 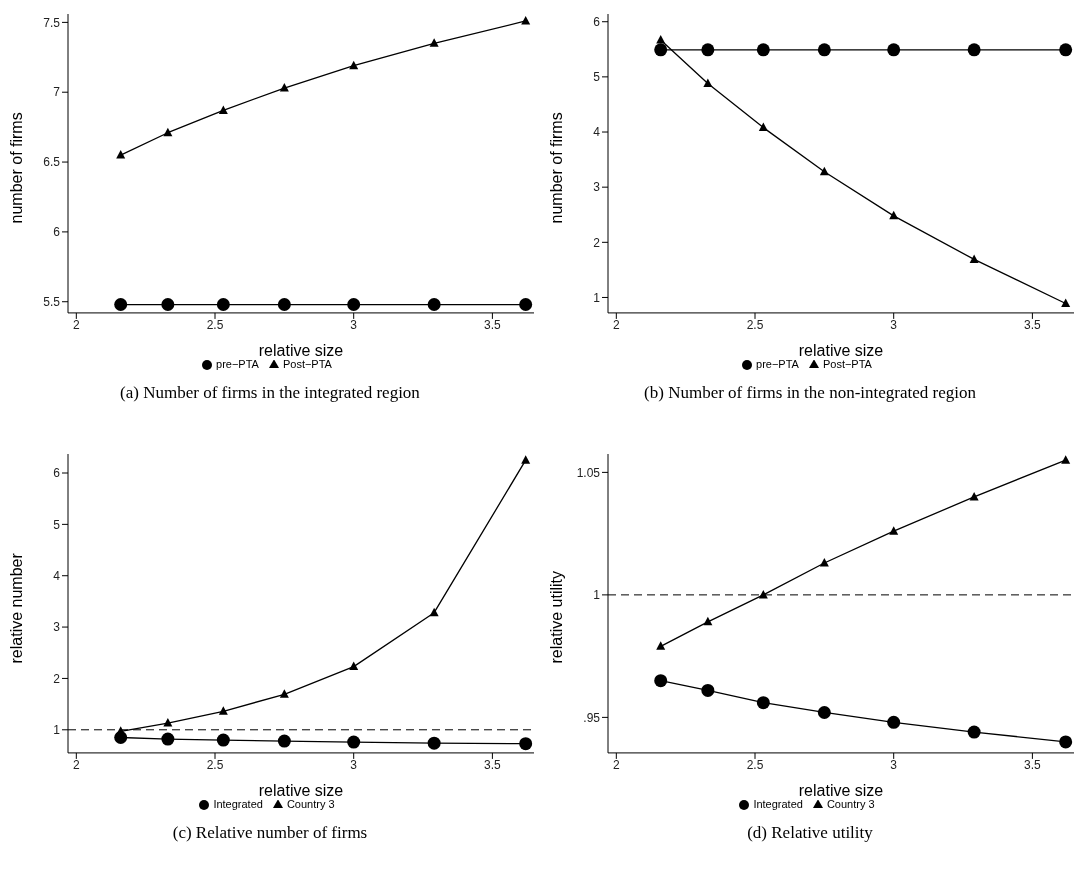 What do you see at coordinates (270, 393) in the screenshot?
I see `text: (a) Number of firms in the integrated region` at bounding box center [270, 393].